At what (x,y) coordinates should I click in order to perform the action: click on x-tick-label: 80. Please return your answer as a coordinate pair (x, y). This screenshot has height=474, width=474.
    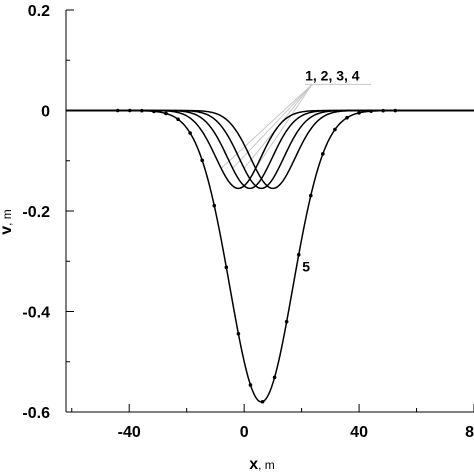
    Looking at the image, I should click on (469, 432).